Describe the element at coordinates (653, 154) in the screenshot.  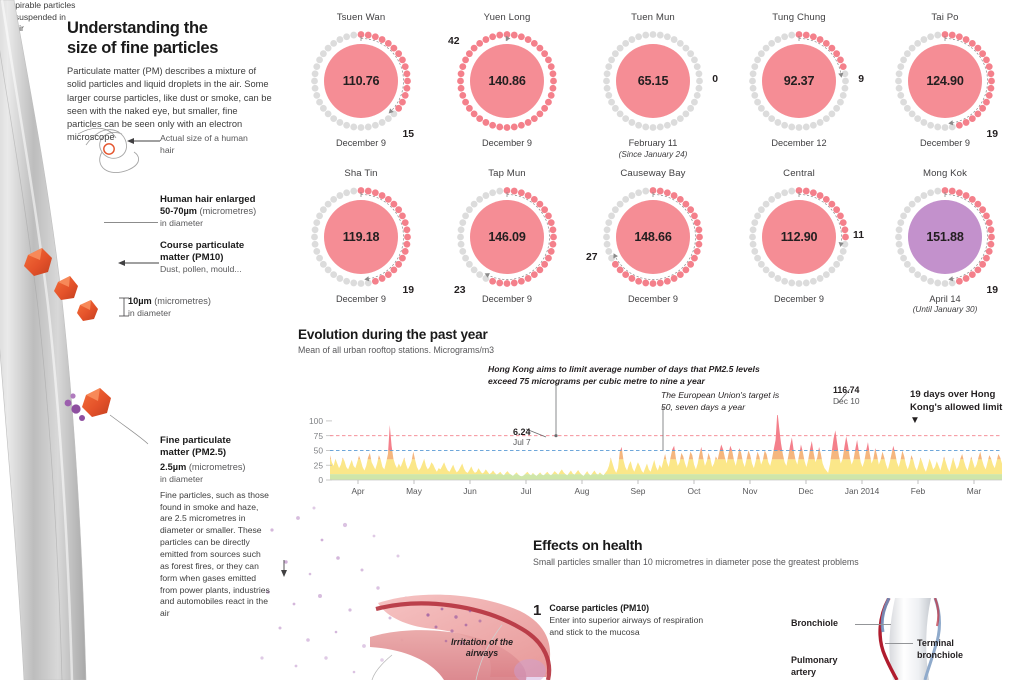
I see `station-date-since: (Since January 24)` at that location.